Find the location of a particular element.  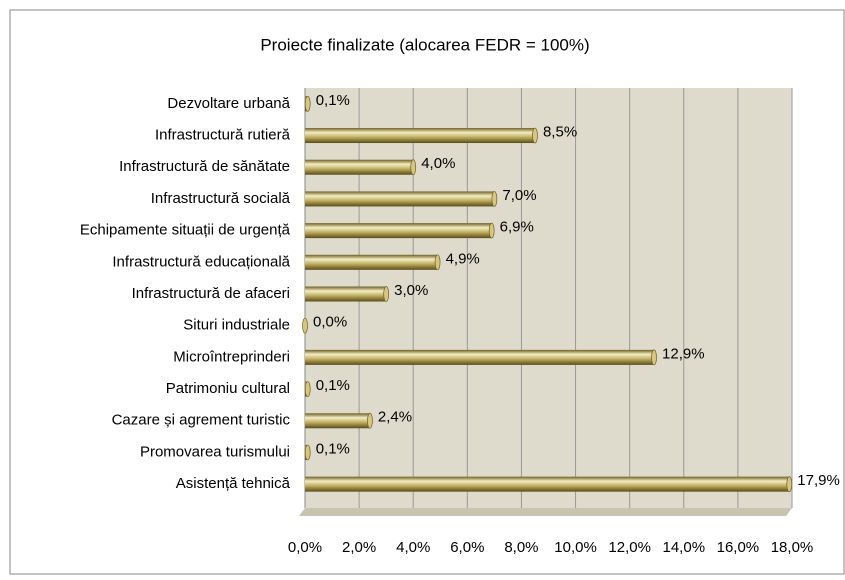

value-label: 3,0% is located at coordinates (411, 290).